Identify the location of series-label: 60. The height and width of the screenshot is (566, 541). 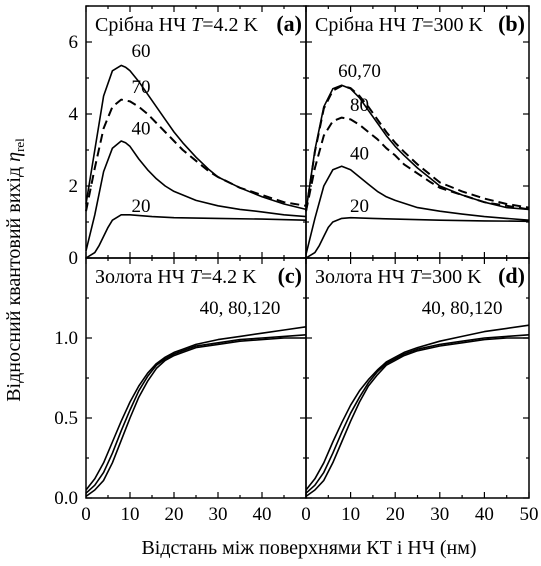
(141, 51).